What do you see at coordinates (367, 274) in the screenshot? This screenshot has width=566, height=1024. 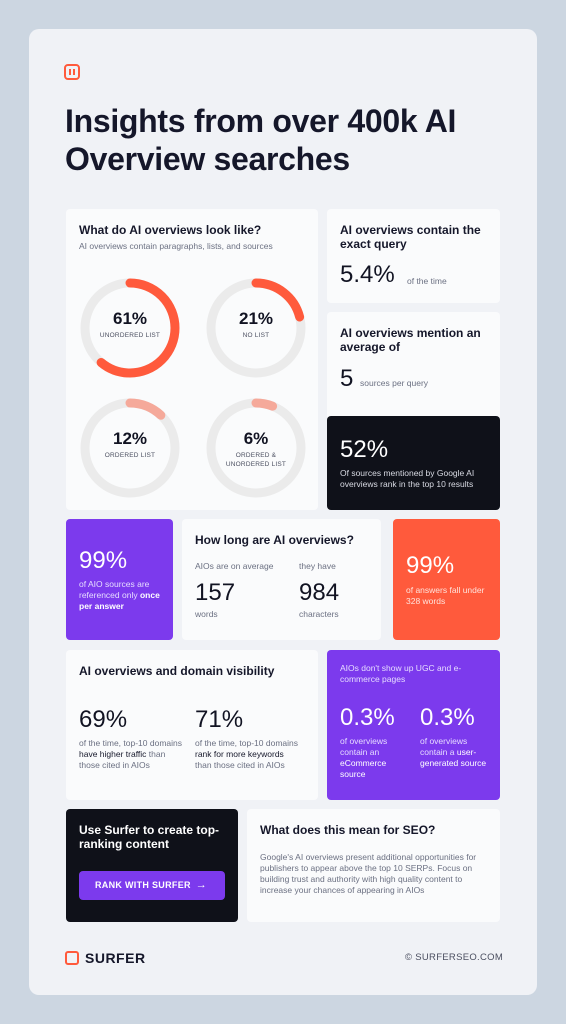 I see `stat-value: 5.4%` at bounding box center [367, 274].